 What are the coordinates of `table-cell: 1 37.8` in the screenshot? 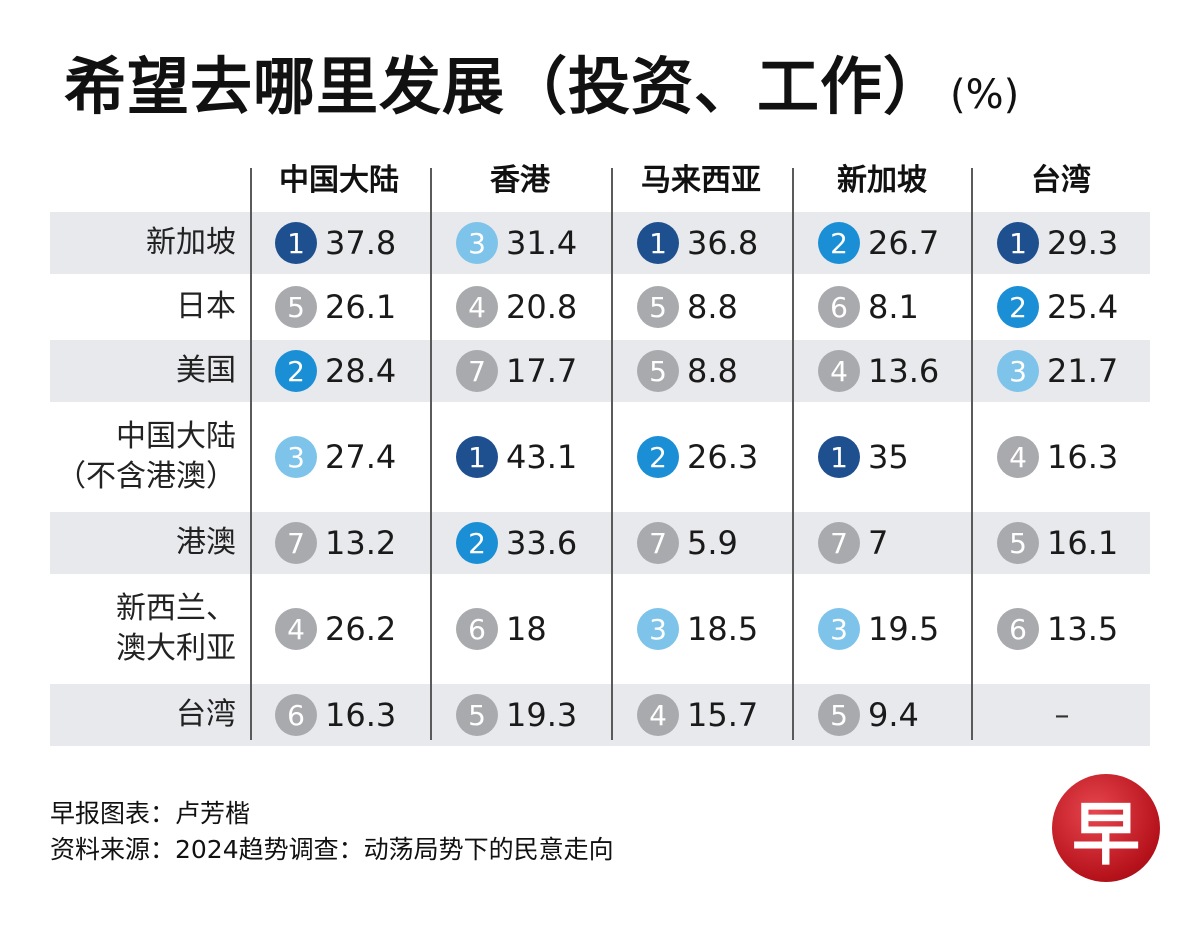 It's located at (340, 243).